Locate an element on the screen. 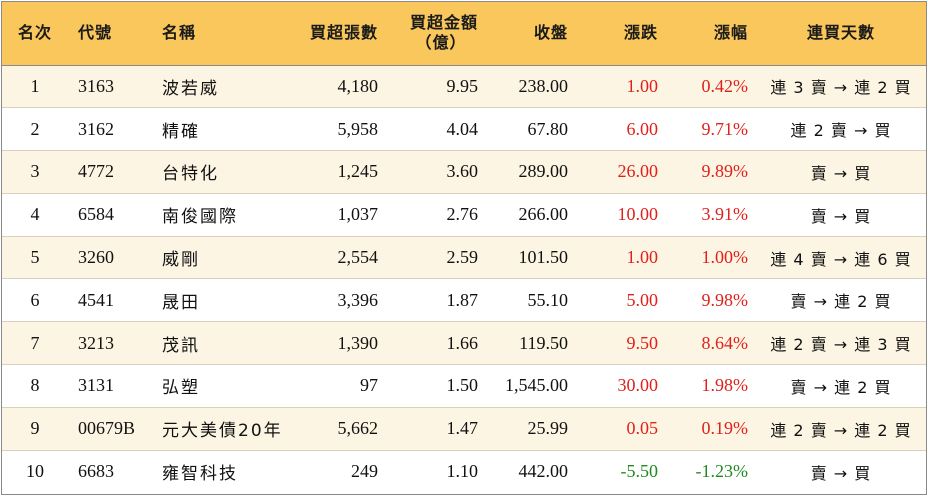  header-rank: 名次 is located at coordinates (34, 33).